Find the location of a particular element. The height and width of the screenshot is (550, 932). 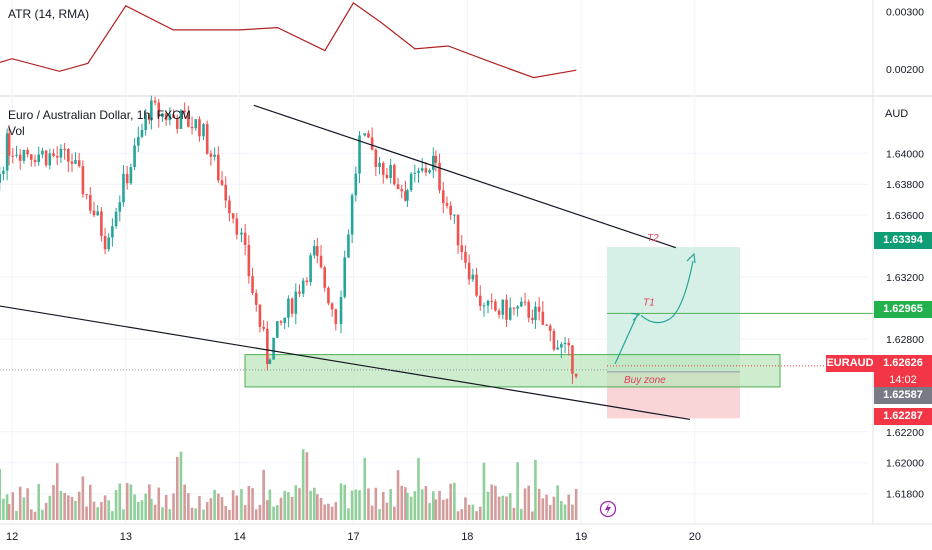

atr-indicator-label: ATR (14, RMA) is located at coordinates (49, 14).